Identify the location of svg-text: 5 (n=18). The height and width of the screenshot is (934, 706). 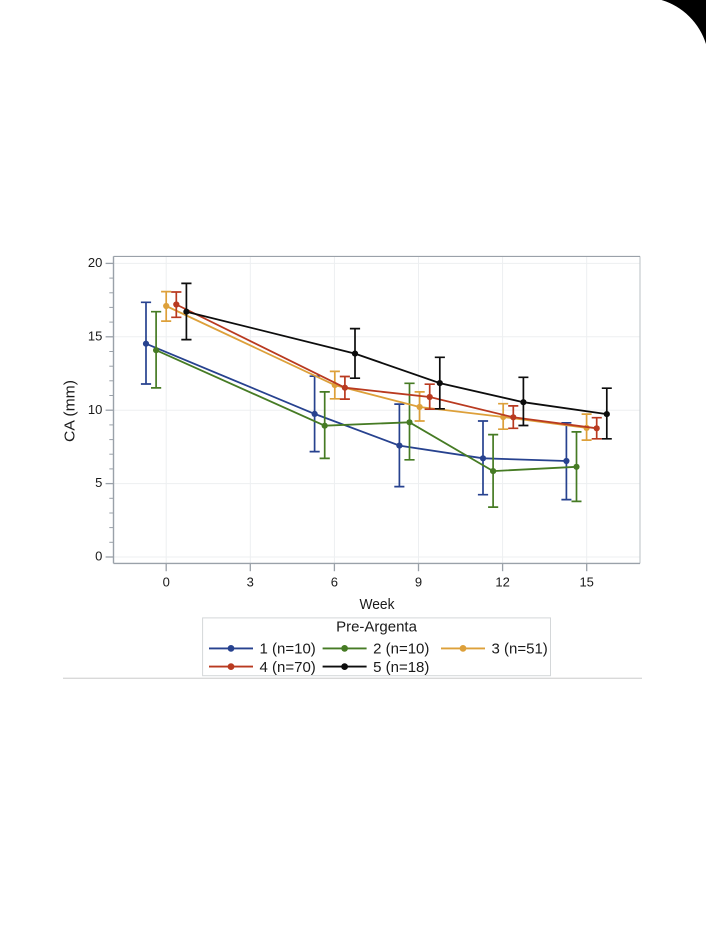
(401, 667).